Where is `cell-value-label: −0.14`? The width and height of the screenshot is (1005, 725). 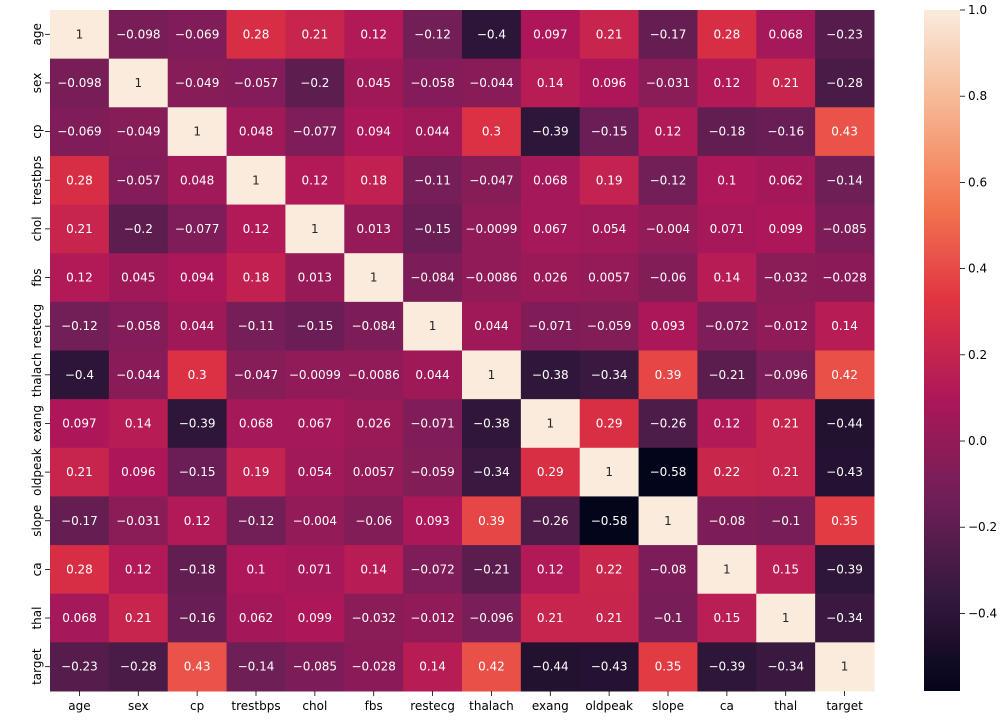 cell-value-label: −0.14 is located at coordinates (844, 180).